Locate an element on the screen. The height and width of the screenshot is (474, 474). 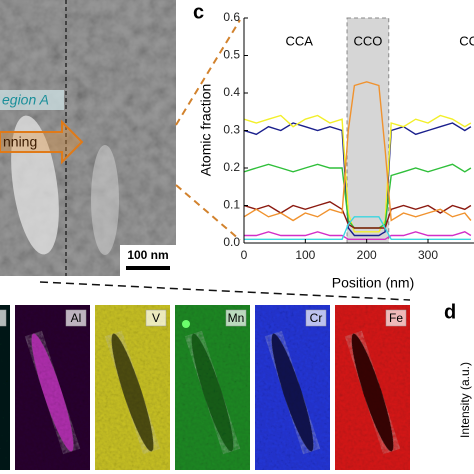
scale-bar is located at coordinates (148, 268).